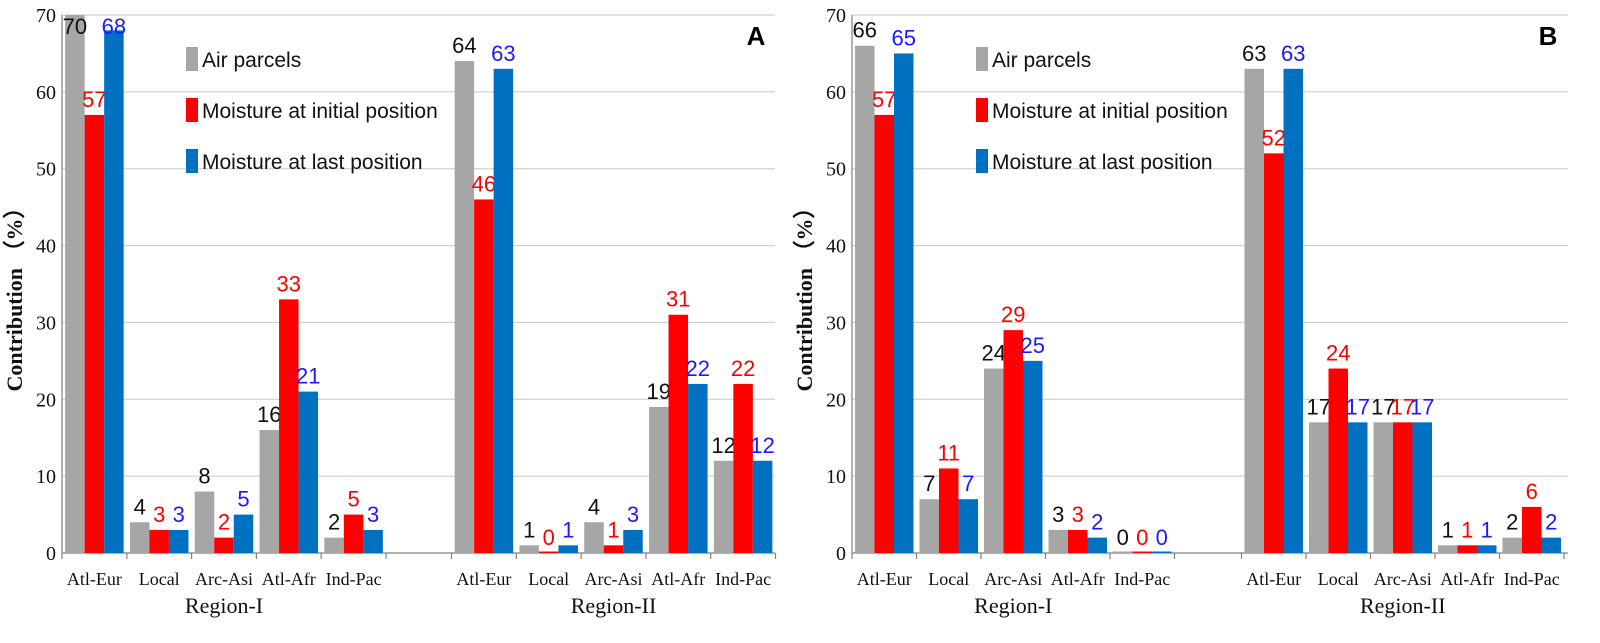 Image resolution: width=1600 pixels, height=643 pixels. I want to click on data-label: 70, so click(75, 26).